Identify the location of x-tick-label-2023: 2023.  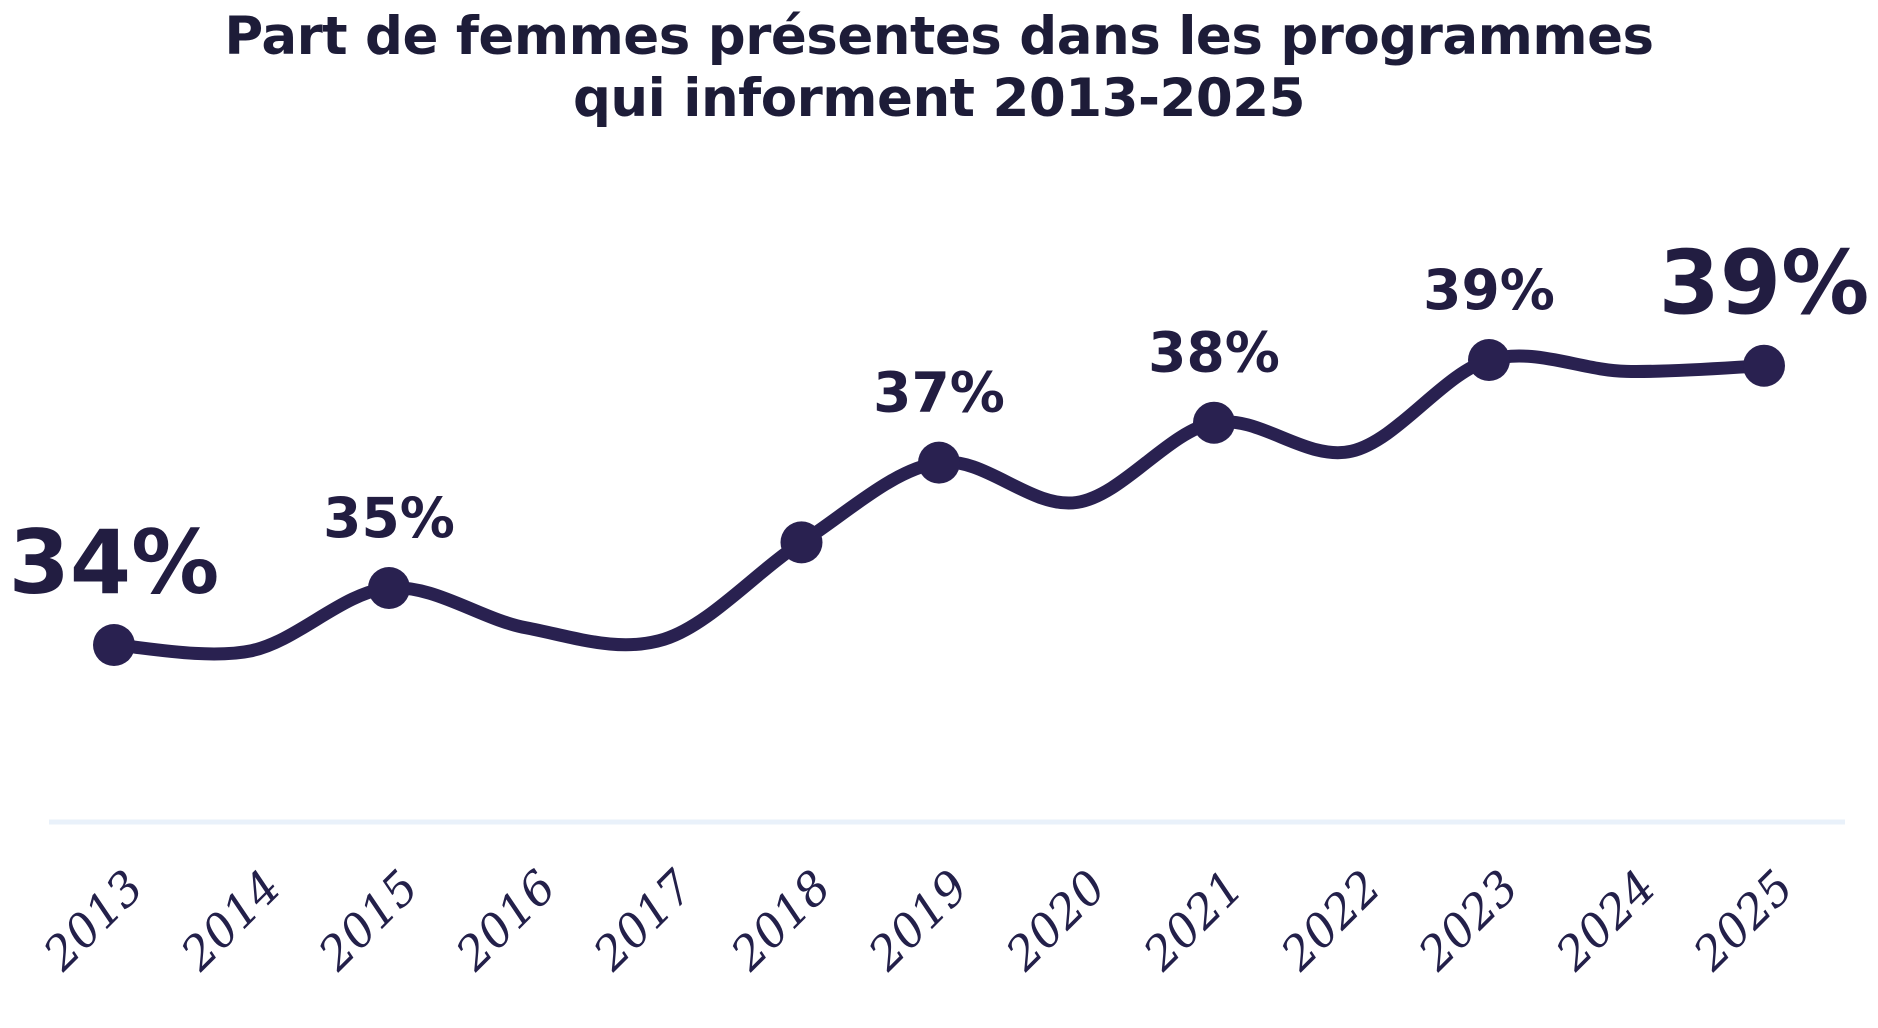
(1468, 921).